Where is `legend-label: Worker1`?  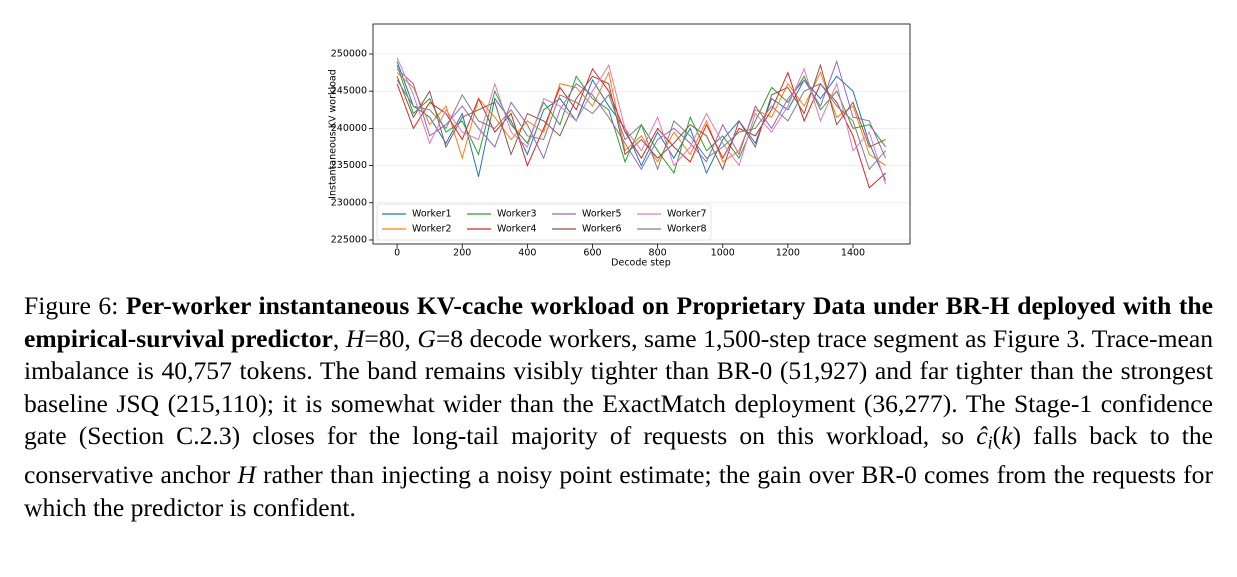
legend-label: Worker1 is located at coordinates (432, 214).